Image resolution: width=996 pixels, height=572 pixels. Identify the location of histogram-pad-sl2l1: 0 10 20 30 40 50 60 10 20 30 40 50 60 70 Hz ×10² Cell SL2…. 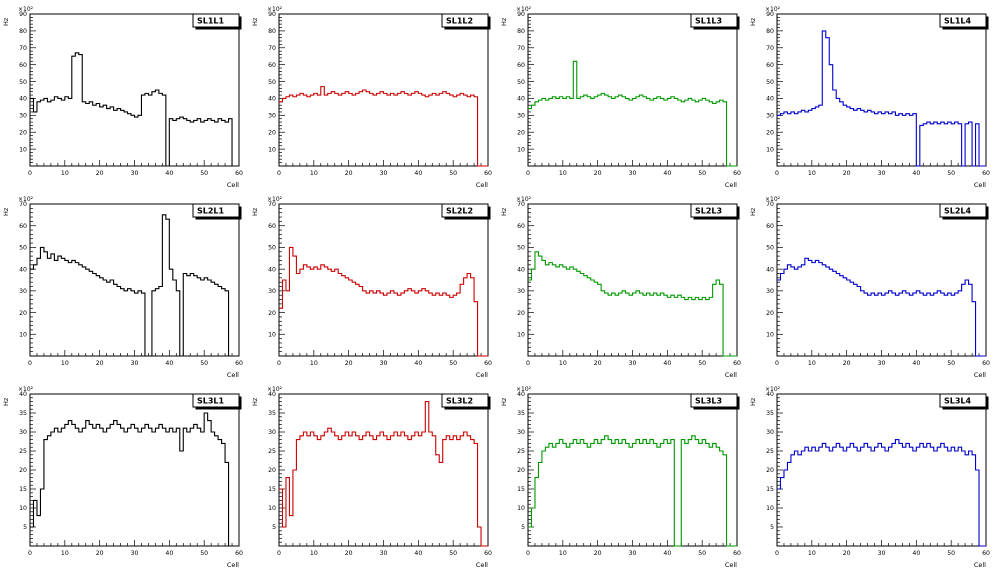
(124, 285).